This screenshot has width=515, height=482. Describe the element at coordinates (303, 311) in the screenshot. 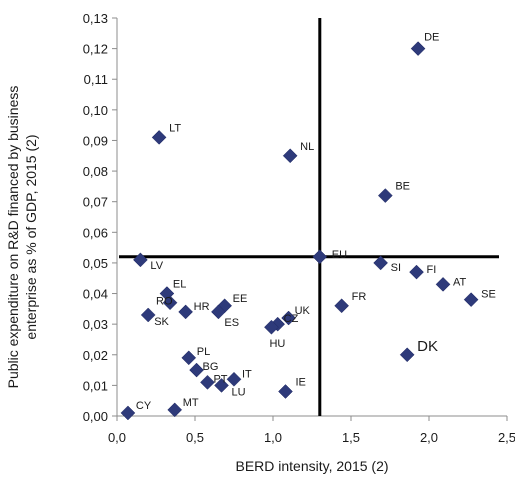

I see `point-label-uk: UK` at that location.